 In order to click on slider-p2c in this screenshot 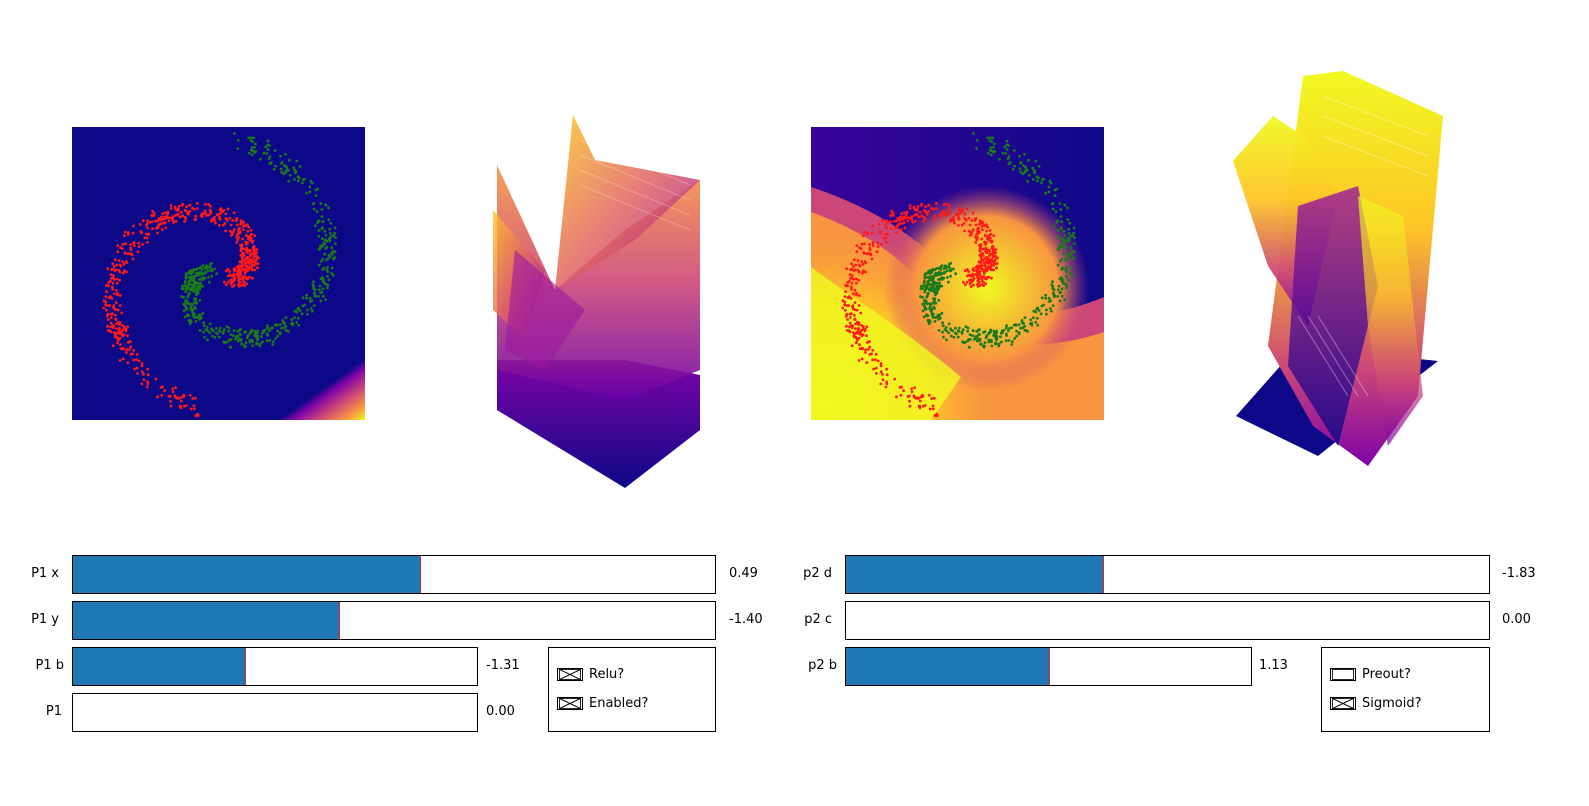, I will do `click(1167, 620)`.